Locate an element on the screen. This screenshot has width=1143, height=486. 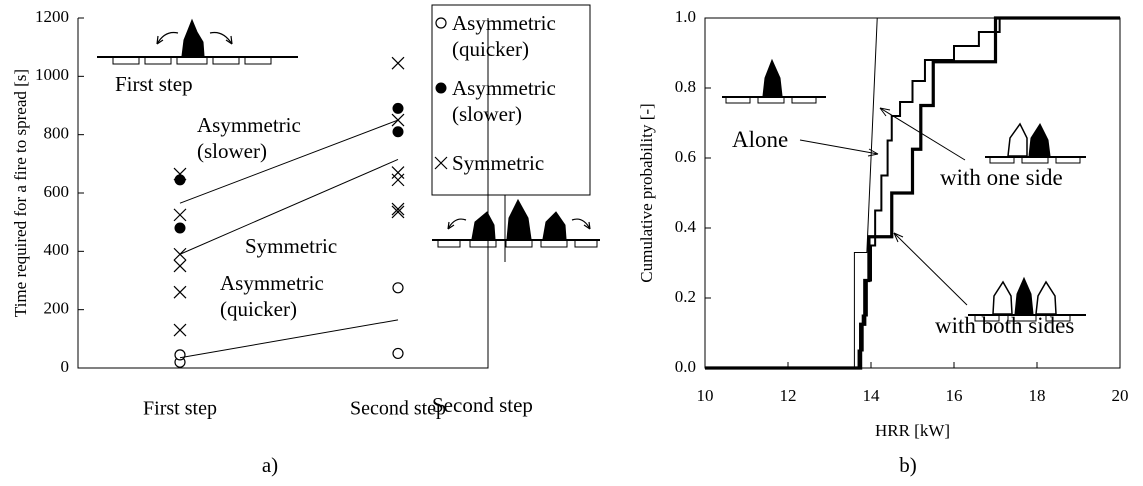
y-tick-label: 0.6 is located at coordinates (685, 156).